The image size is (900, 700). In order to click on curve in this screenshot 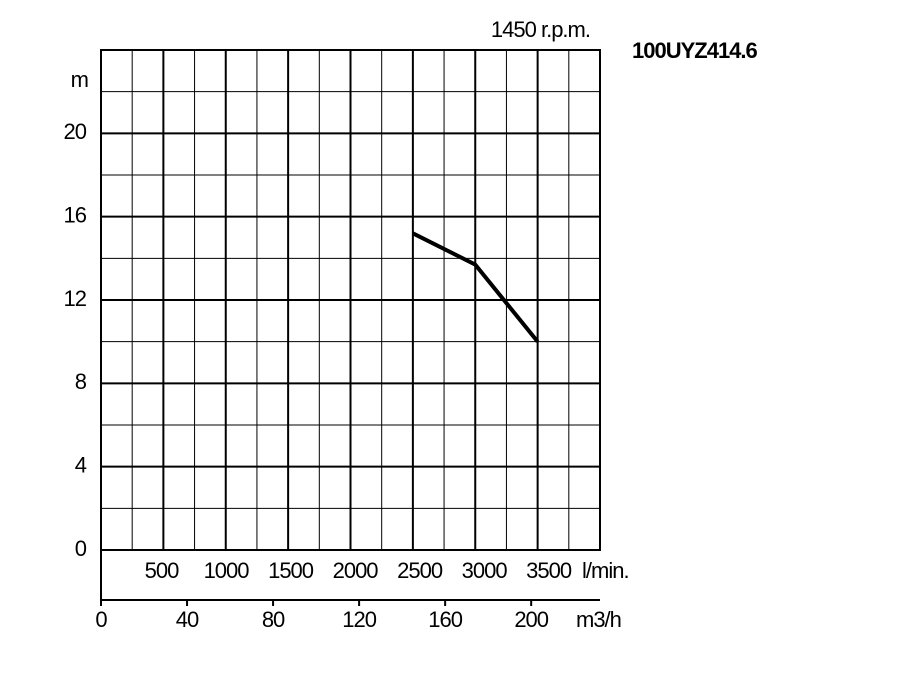, I will do `click(475, 287)`.